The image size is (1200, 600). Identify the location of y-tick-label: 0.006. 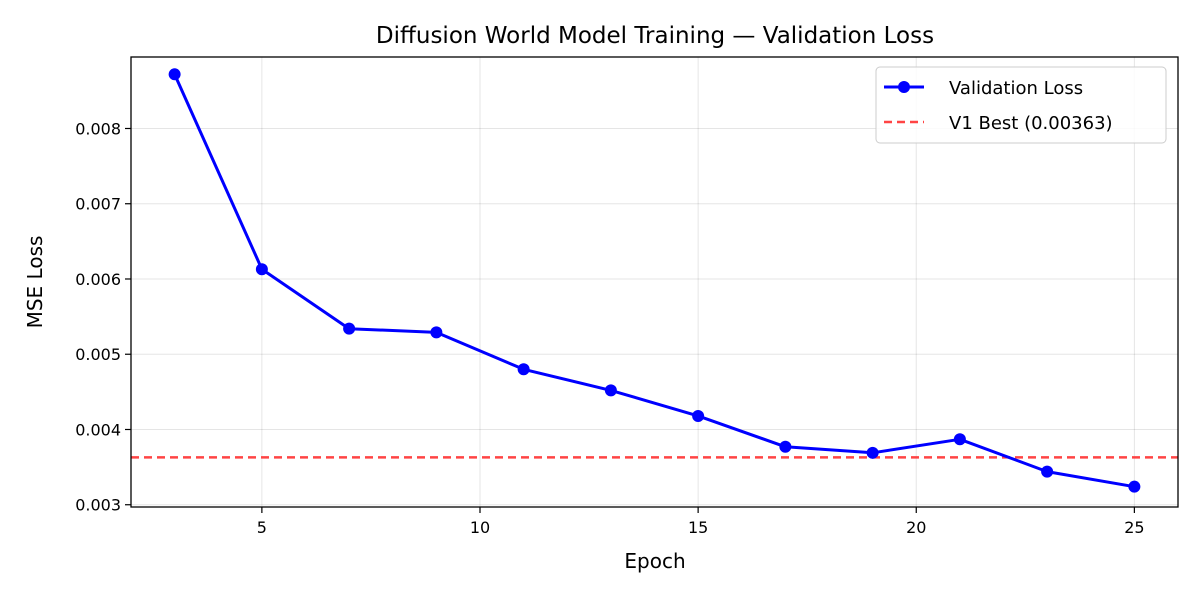
(98, 279).